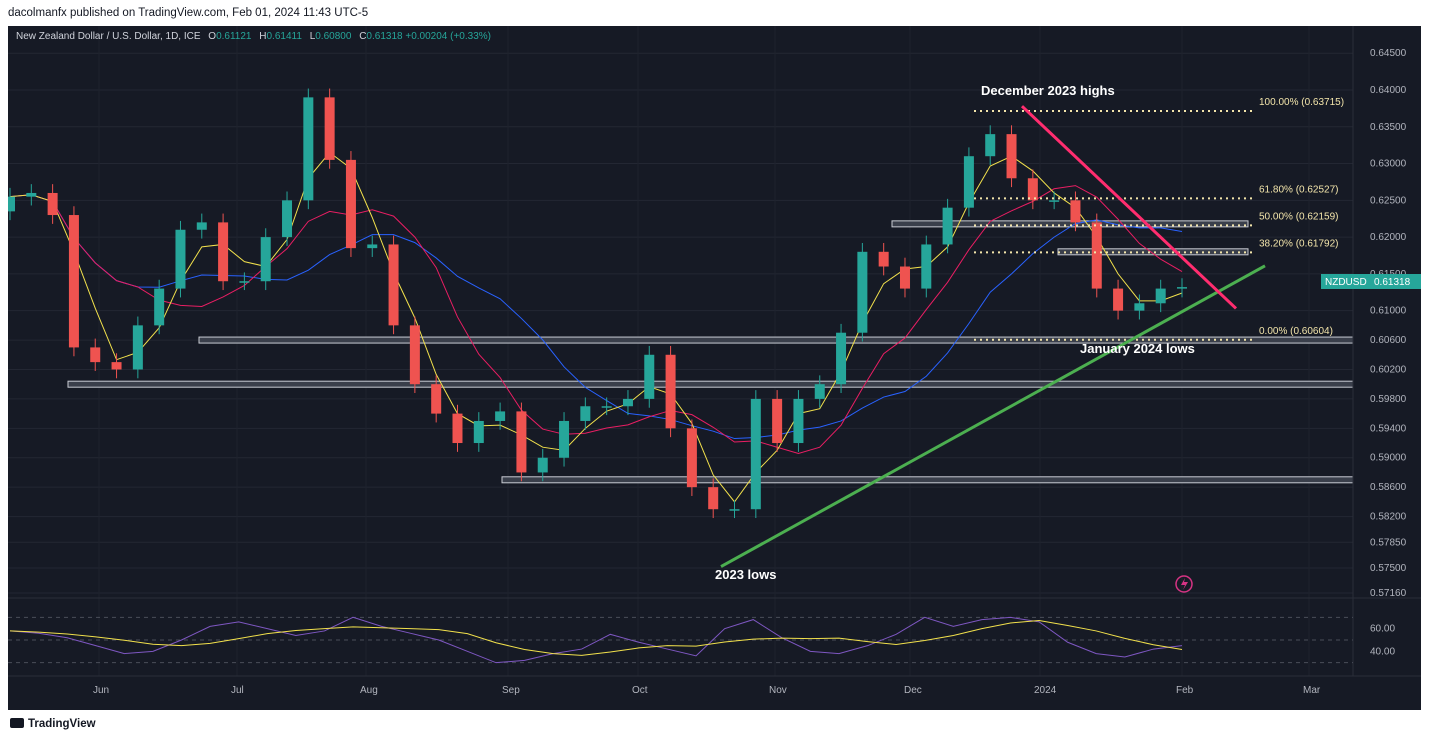  Describe the element at coordinates (1388, 164) in the screenshot. I see `price-tick-label: 0.63000` at that location.